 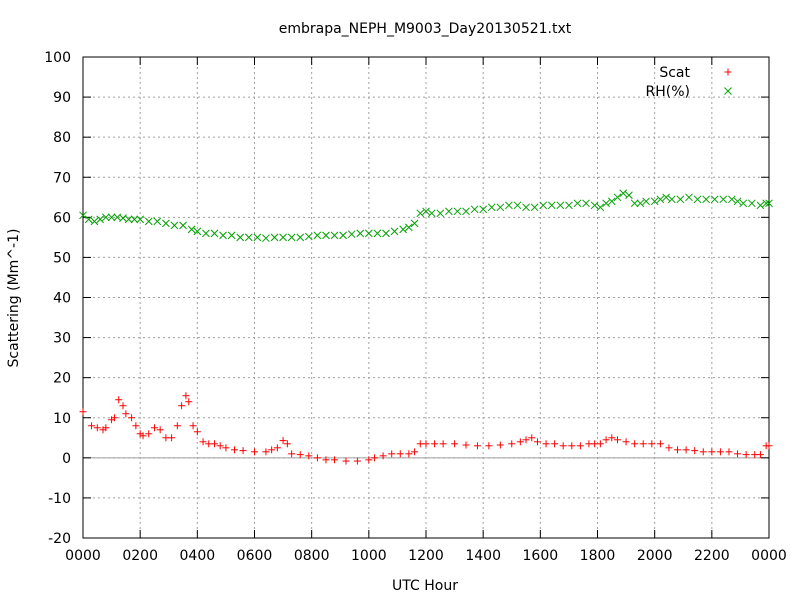 I want to click on y-tick-label: 60, so click(x=62, y=218).